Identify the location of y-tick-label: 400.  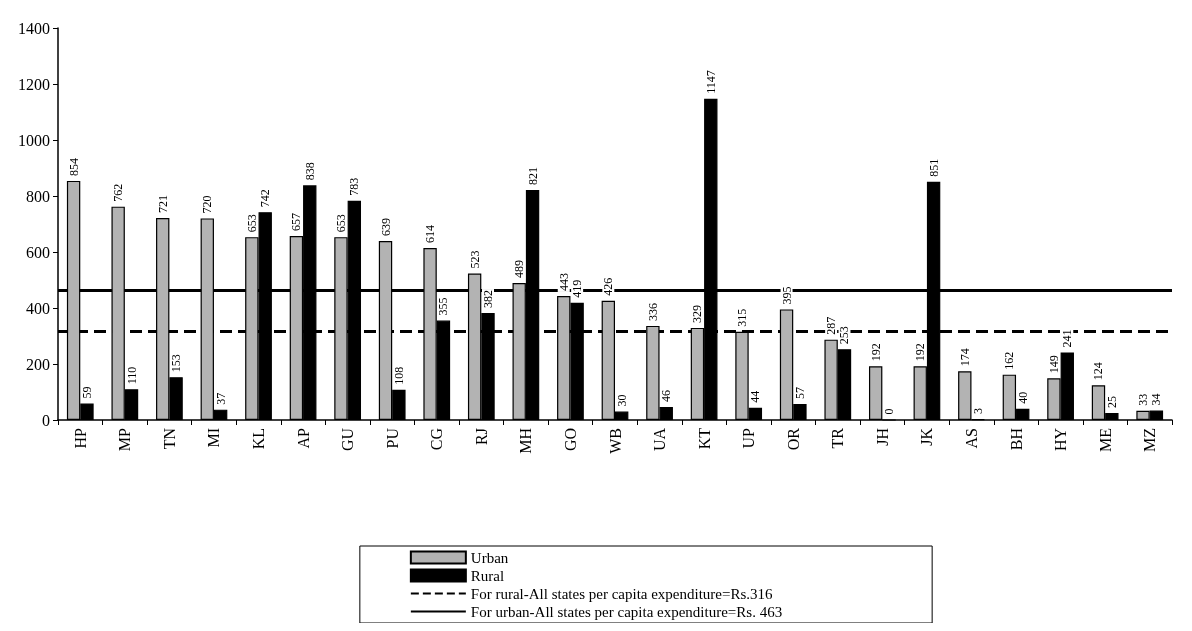
(38, 308).